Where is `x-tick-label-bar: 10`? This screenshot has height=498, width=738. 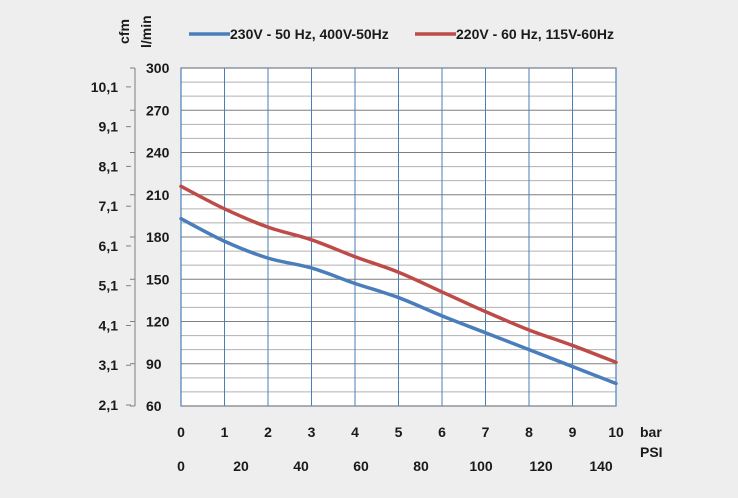 x-tick-label-bar: 10 is located at coordinates (616, 432).